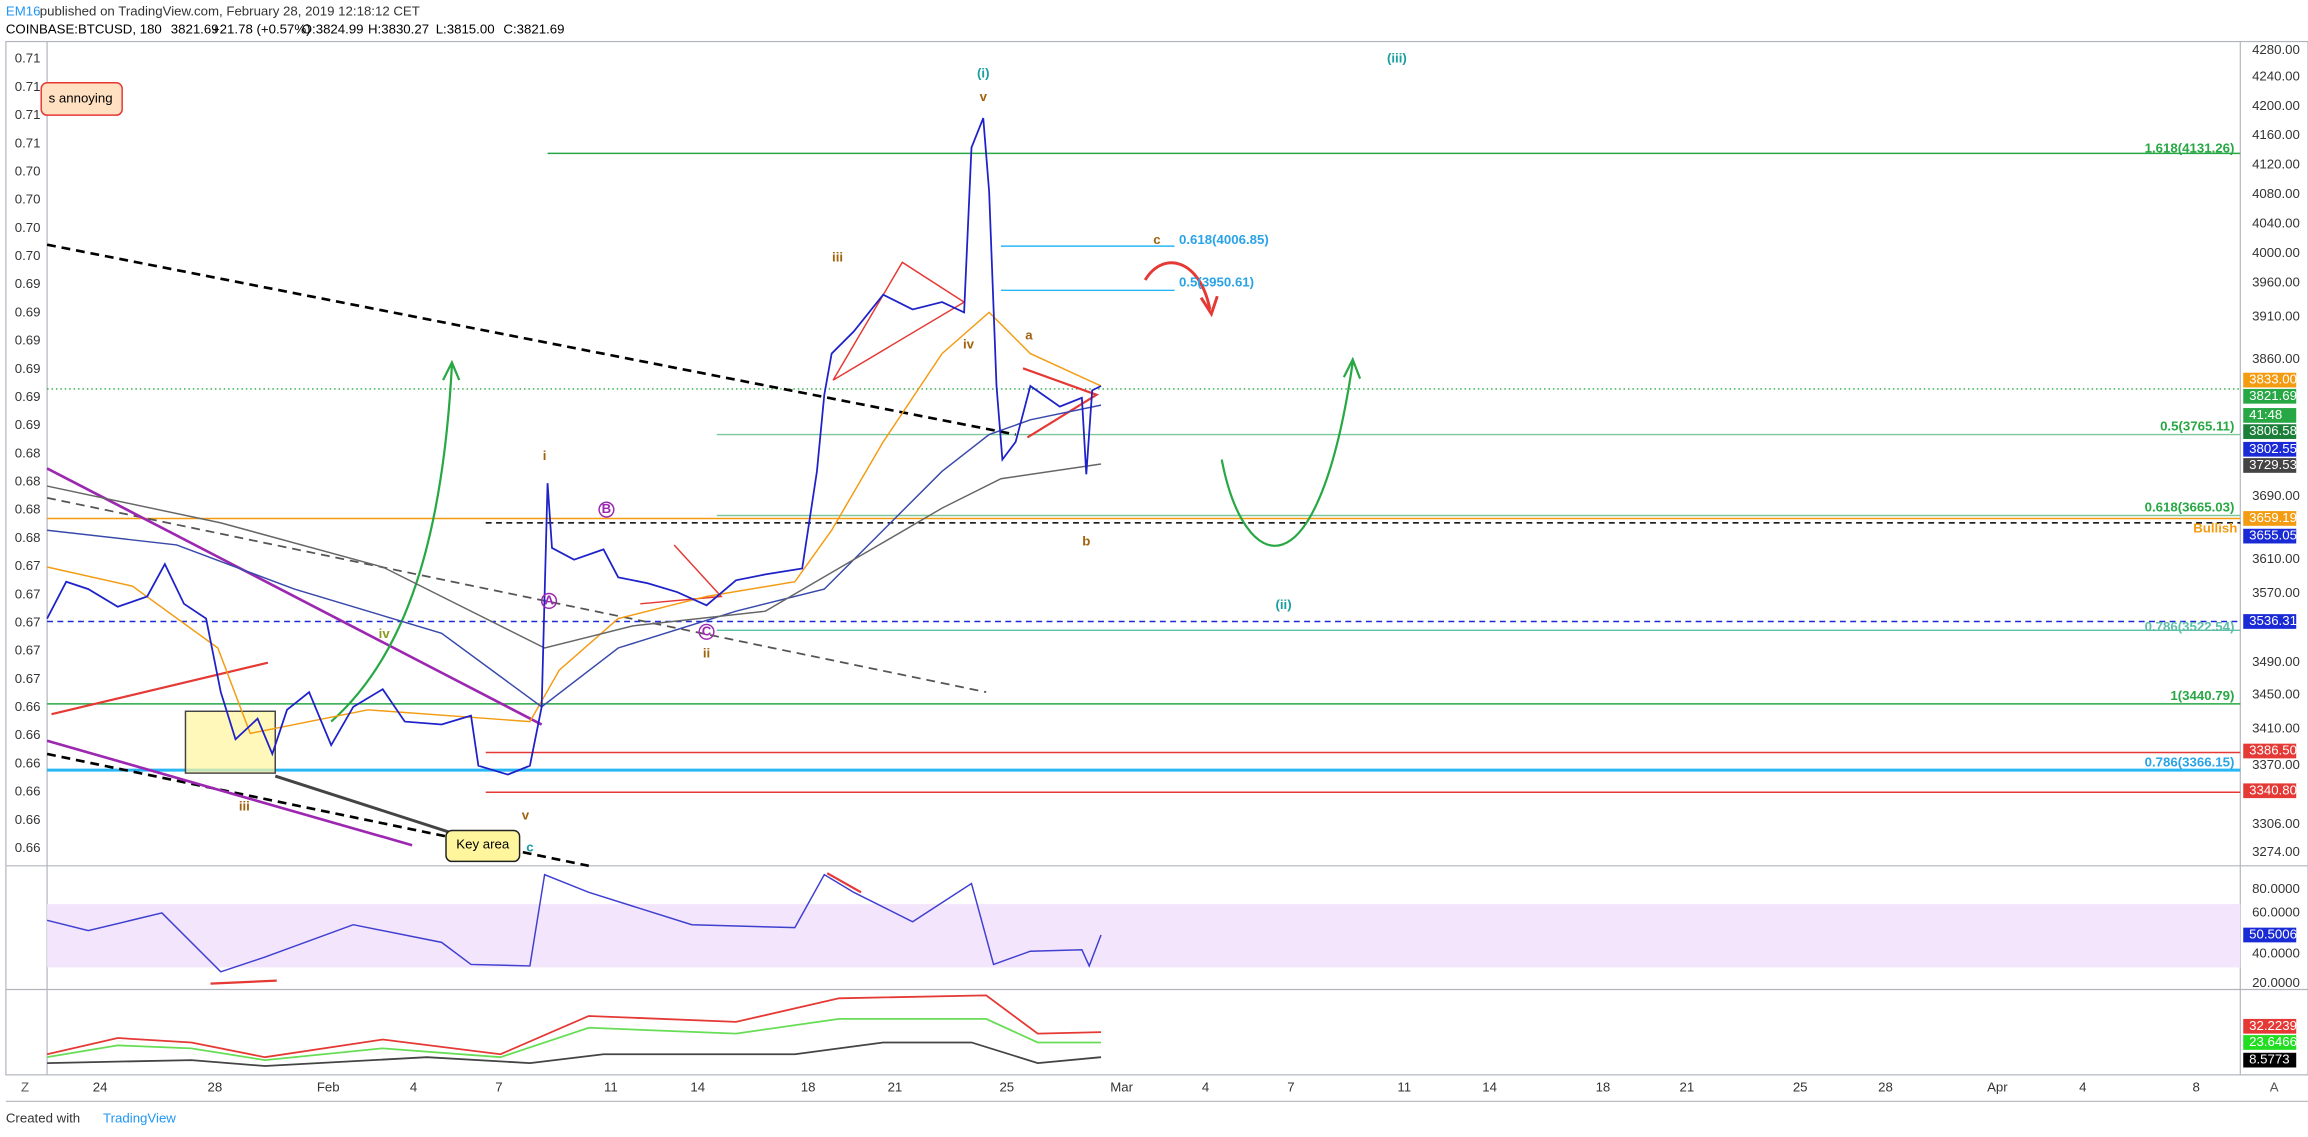  I want to click on wave-label: 0.786(3366.15), so click(2190, 761).